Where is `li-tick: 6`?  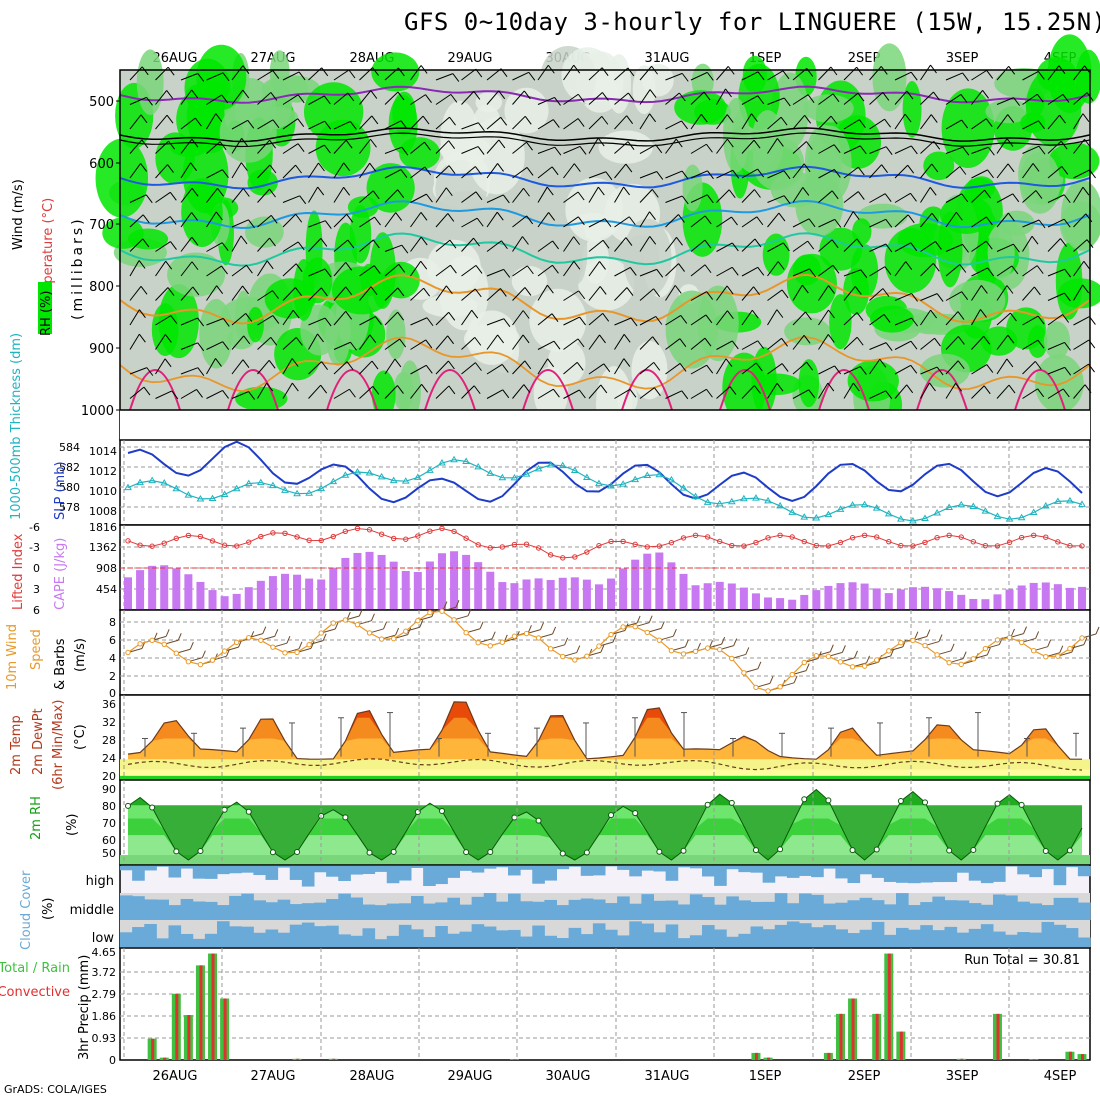 li-tick: 6 is located at coordinates (36, 610).